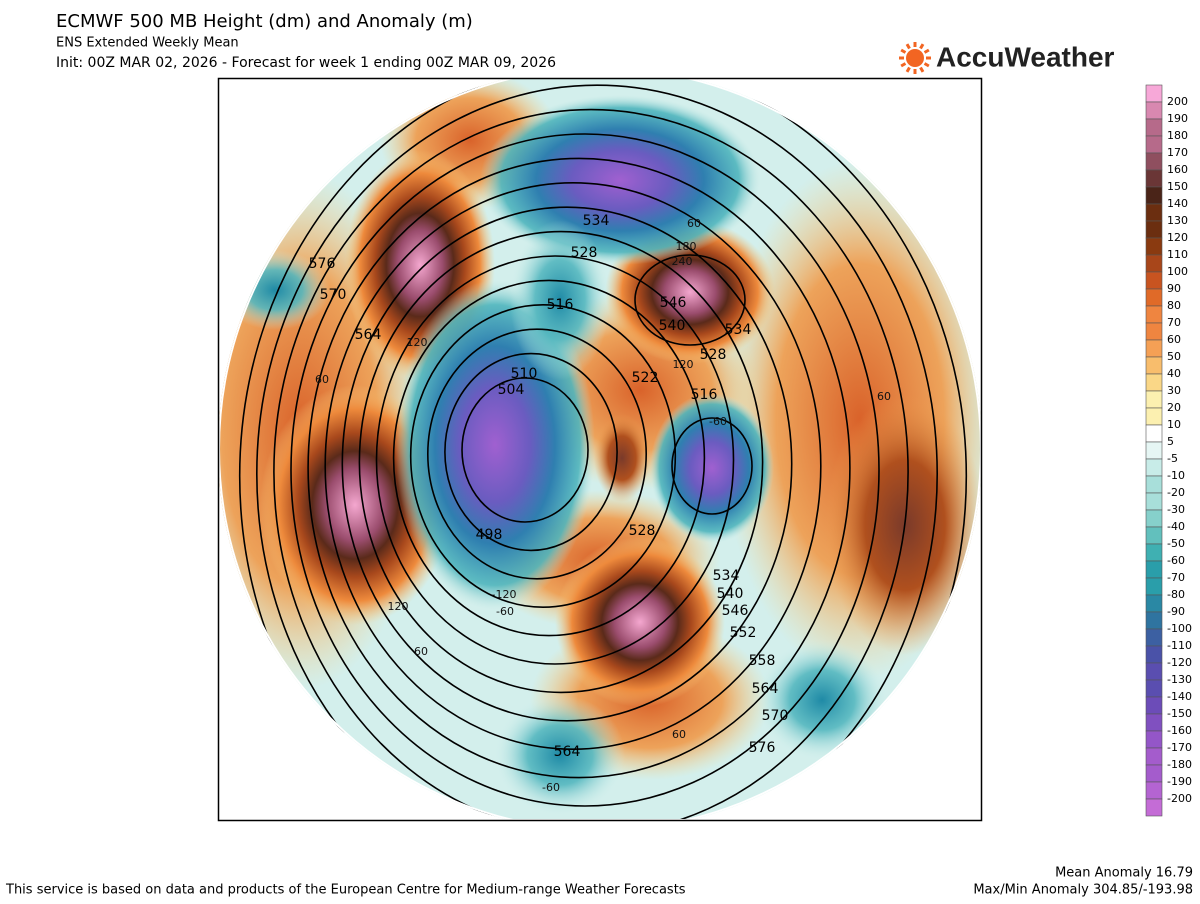 The width and height of the screenshot is (1200, 904). I want to click on logo: AccuWeather, so click(1007, 57).